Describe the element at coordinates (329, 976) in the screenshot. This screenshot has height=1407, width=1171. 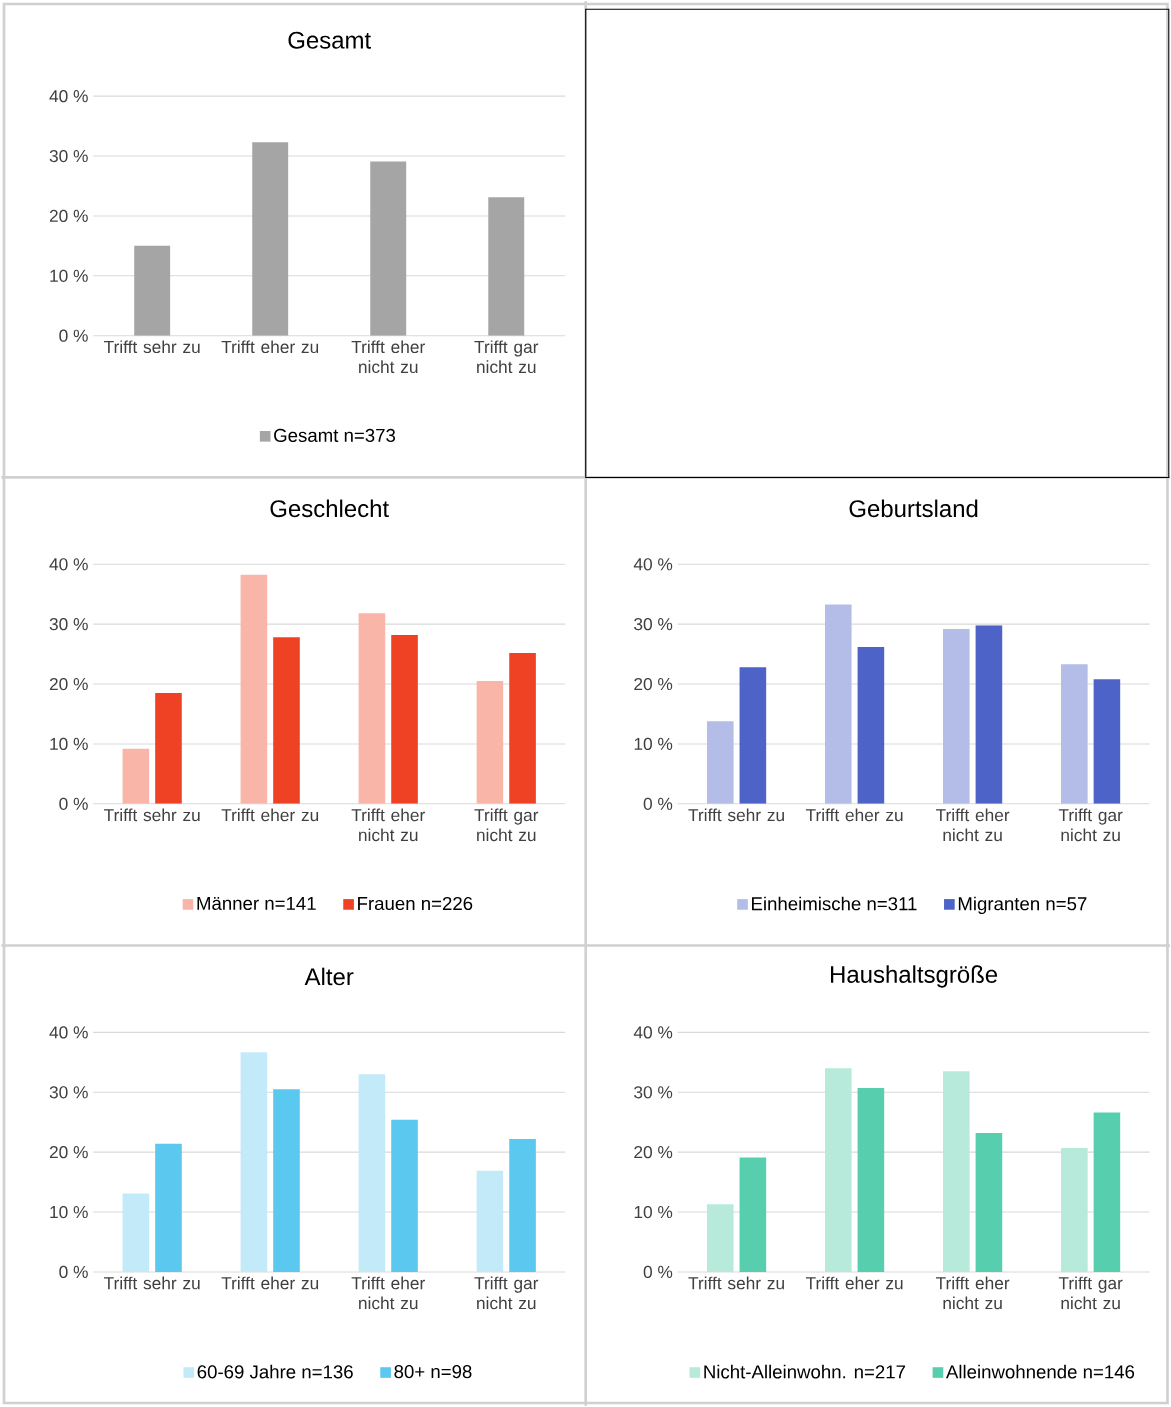
I see `chart-title: Alter` at that location.